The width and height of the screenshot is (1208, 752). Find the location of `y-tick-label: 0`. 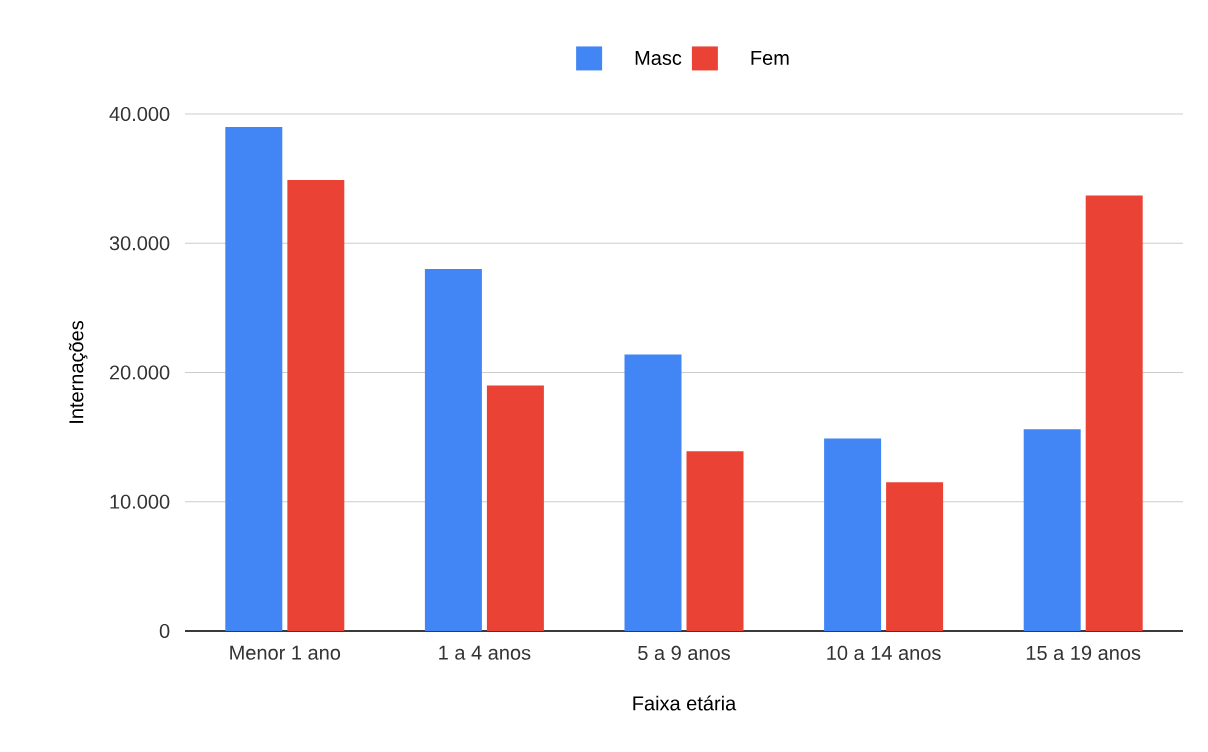

y-tick-label: 0 is located at coordinates (164, 631).